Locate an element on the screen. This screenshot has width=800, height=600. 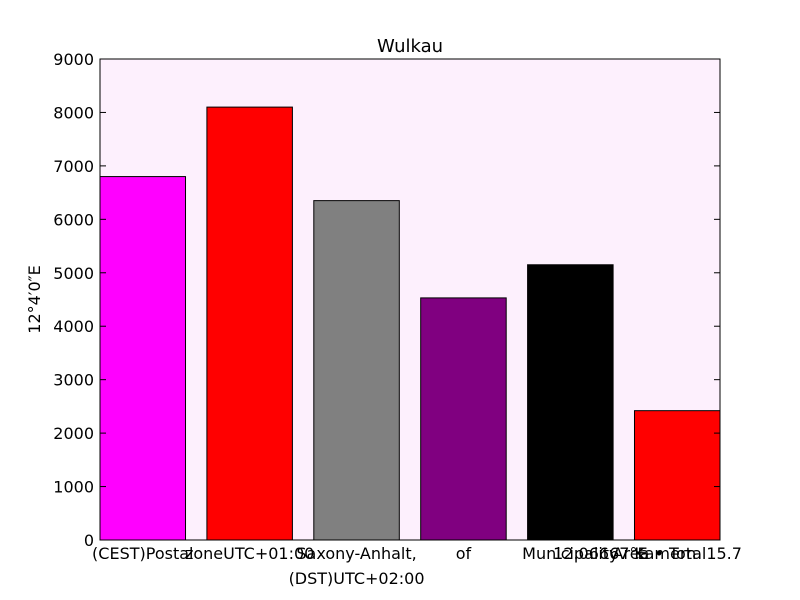
y-tick-label: 7000 is located at coordinates (73, 166).